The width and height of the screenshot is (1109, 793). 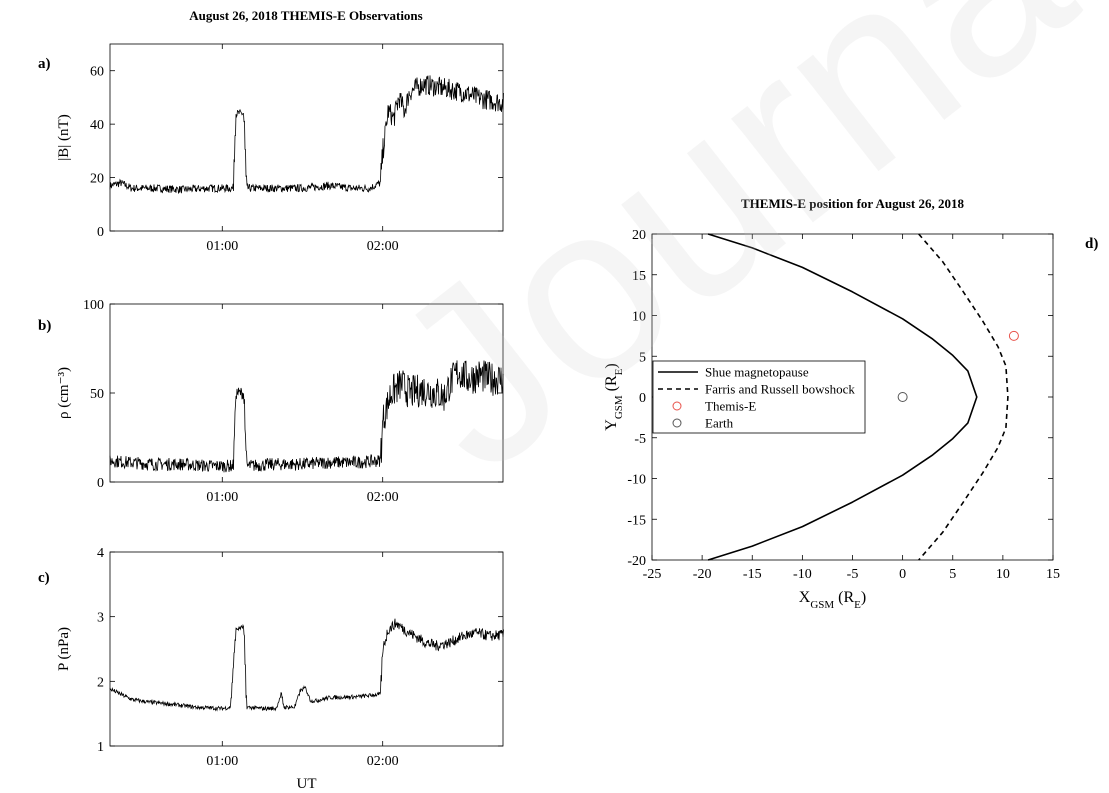 I want to click on x-tick-label: 10, so click(x=1003, y=574).